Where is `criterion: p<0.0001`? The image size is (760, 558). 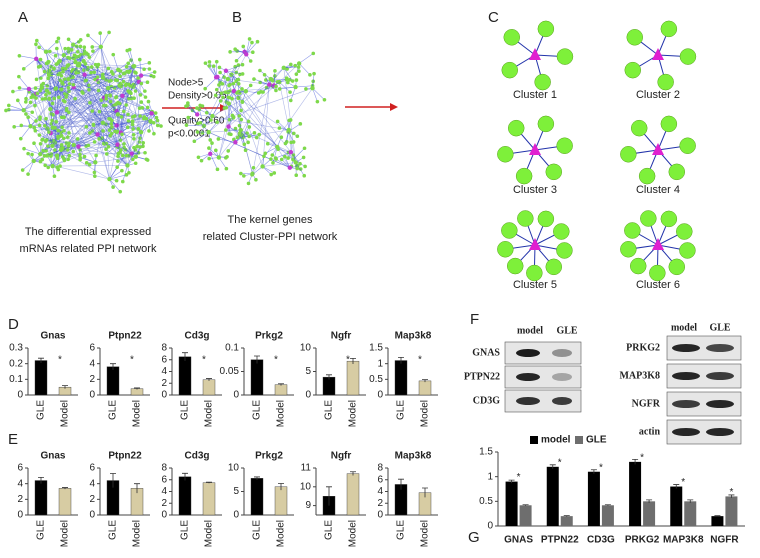 criterion: p<0.0001 is located at coordinates (189, 134).